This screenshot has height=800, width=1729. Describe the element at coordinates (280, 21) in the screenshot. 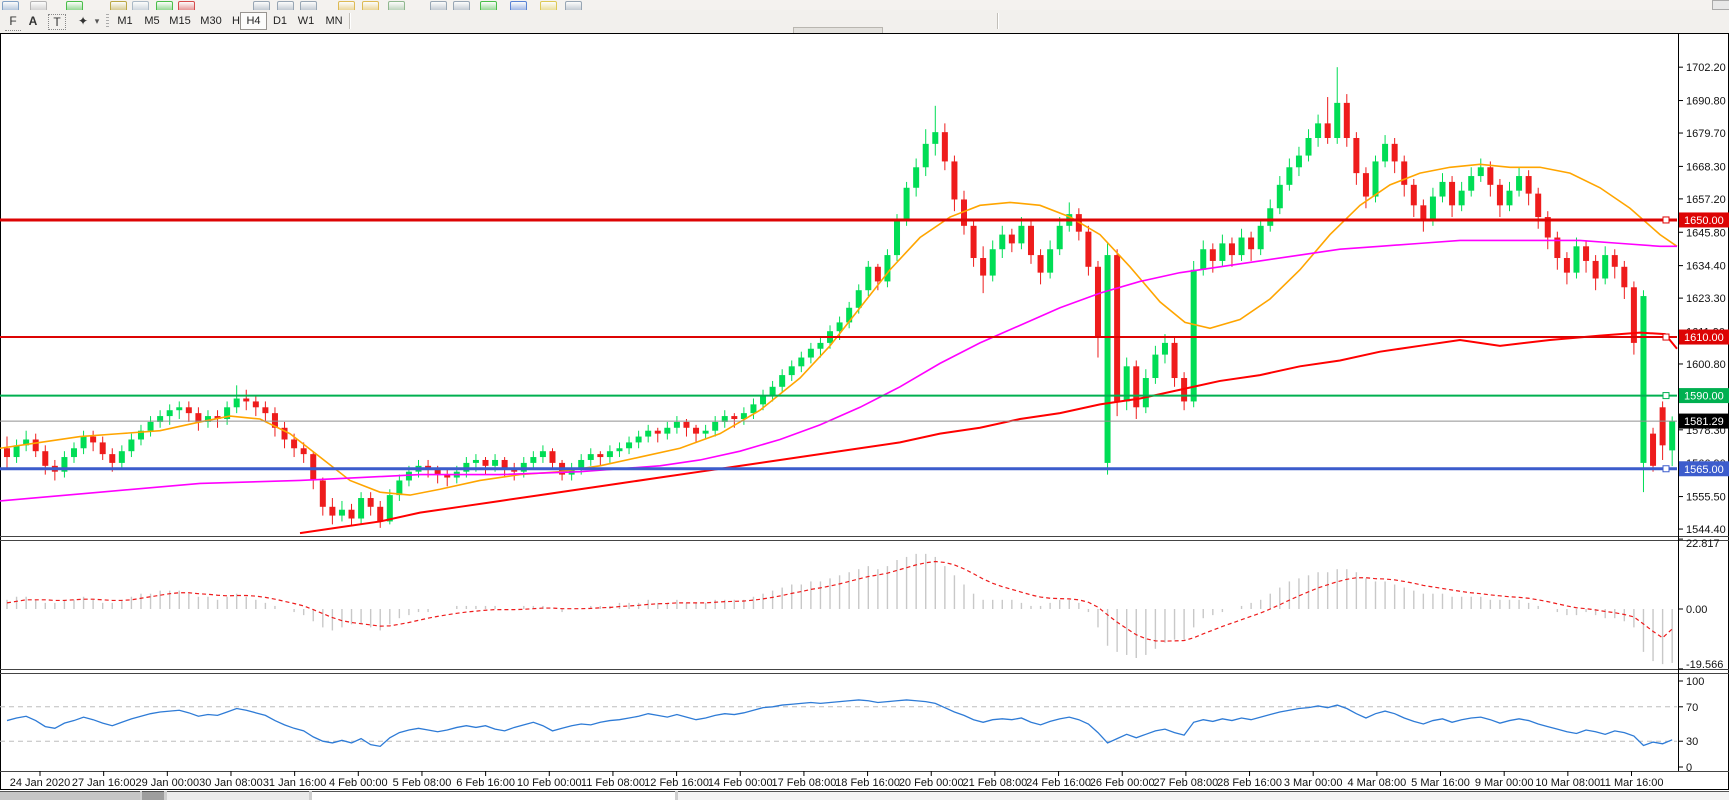

I see `timeframe-d1-button: D1` at that location.